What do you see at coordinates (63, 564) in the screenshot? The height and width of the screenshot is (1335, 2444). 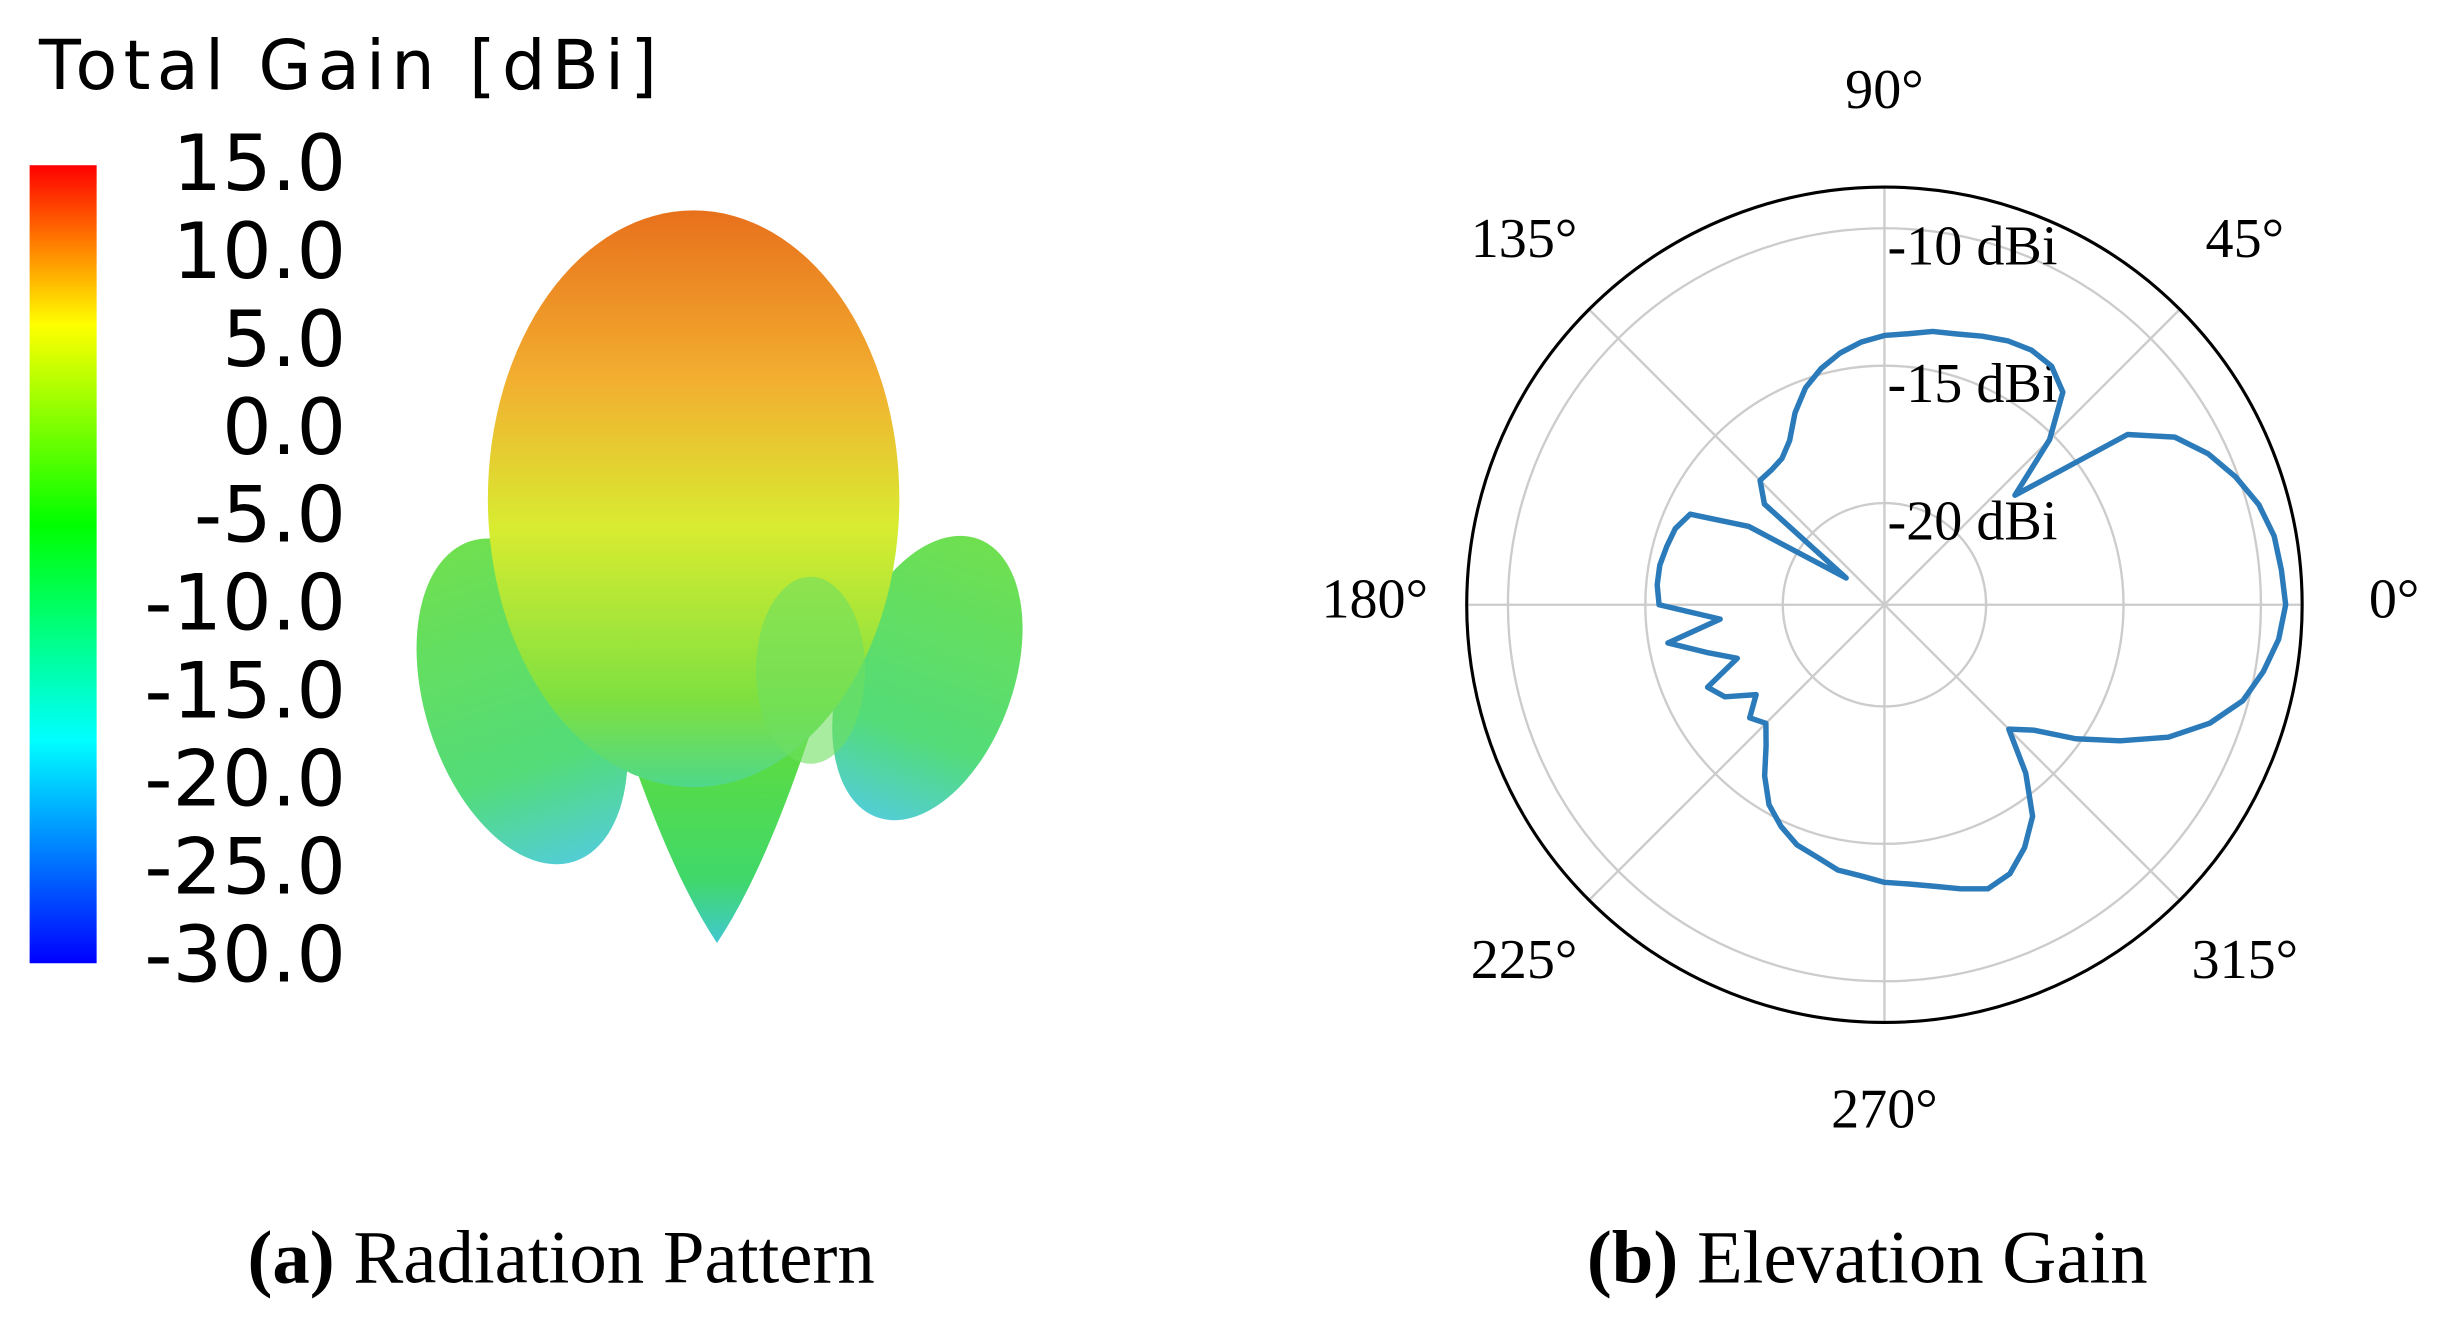 I see `colorbar` at bounding box center [63, 564].